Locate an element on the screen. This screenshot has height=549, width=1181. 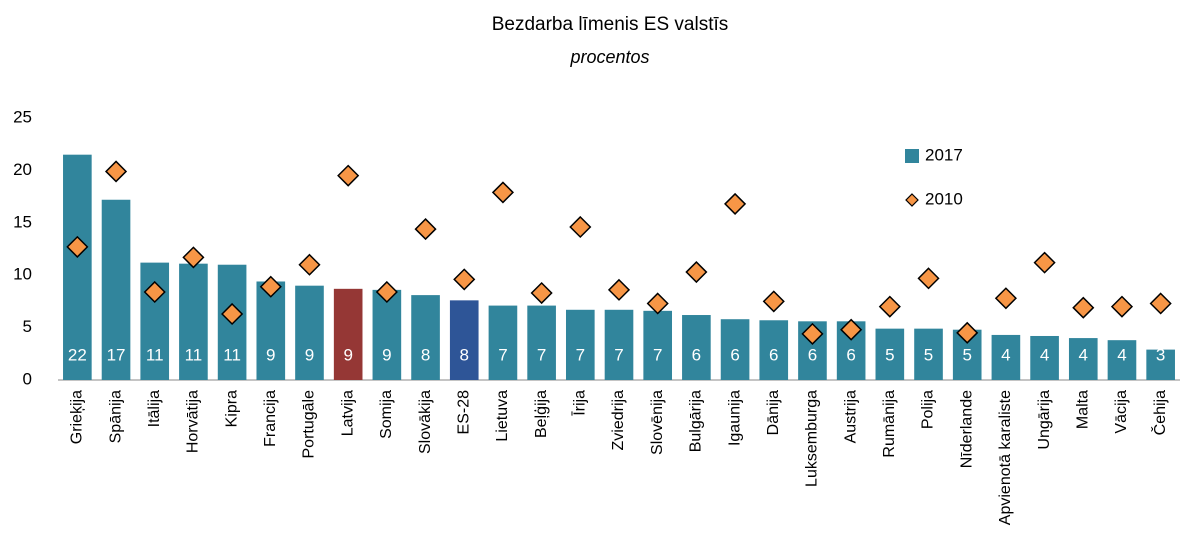
bar-value-label: 3 is located at coordinates (1160, 354).